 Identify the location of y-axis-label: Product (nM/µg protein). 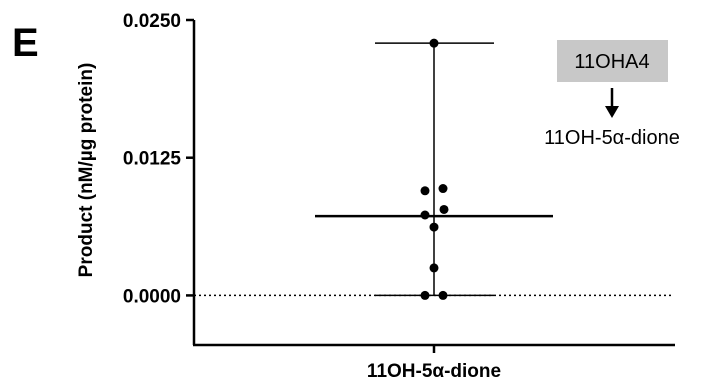
(86, 170).